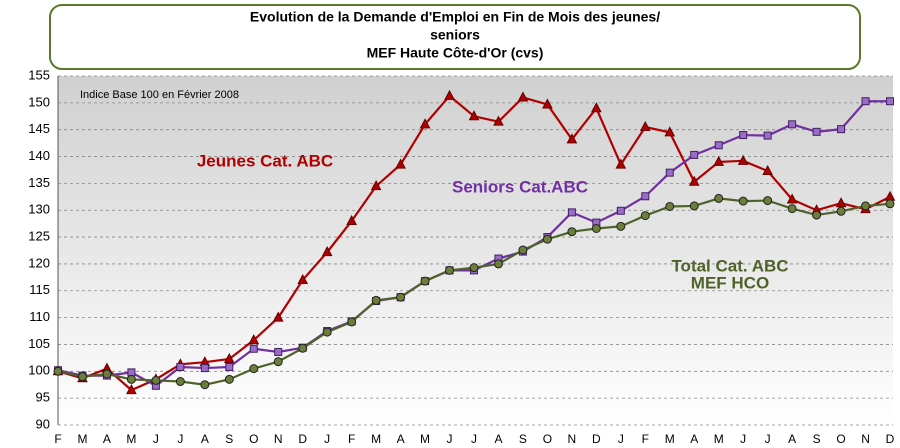 The image size is (900, 448). What do you see at coordinates (729, 265) in the screenshot?
I see `series-label: Total Cat. ABC` at bounding box center [729, 265].